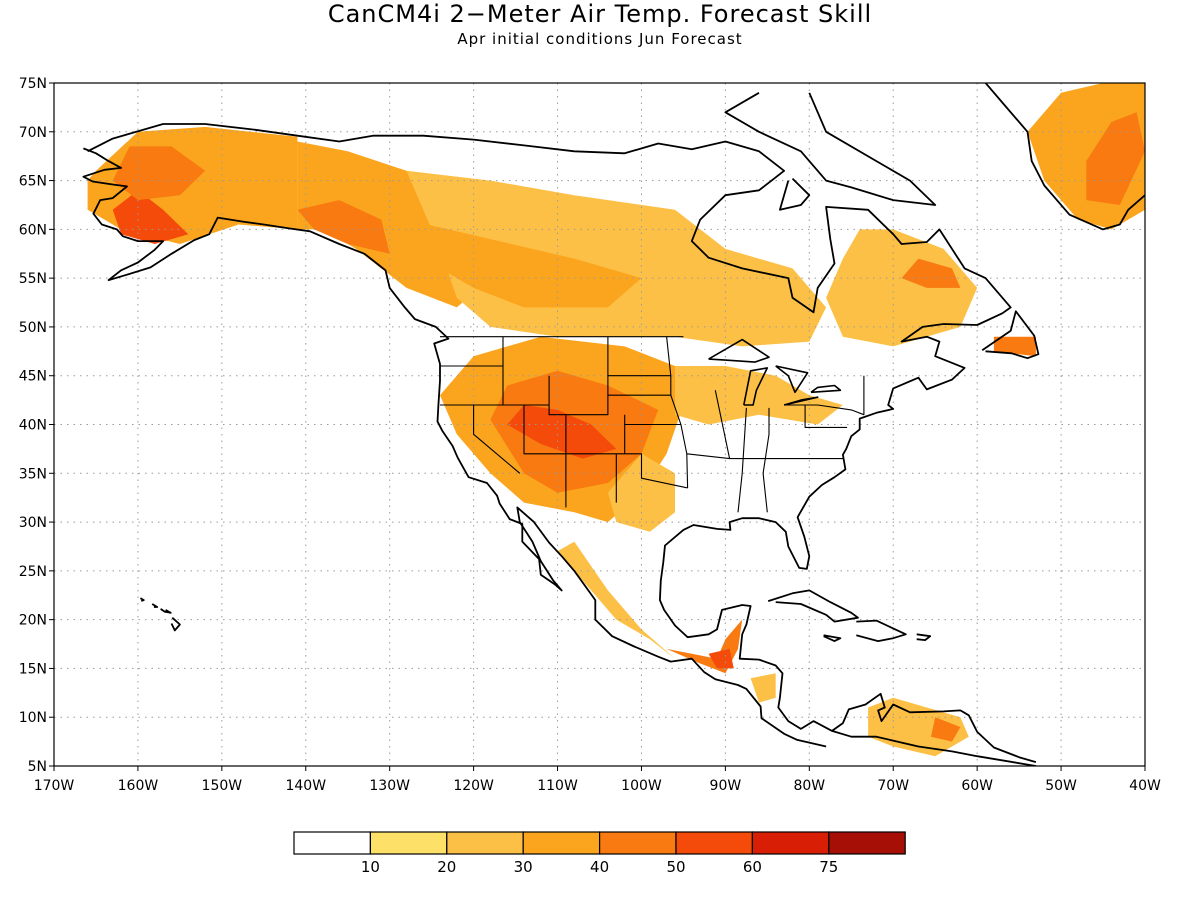 The height and width of the screenshot is (900, 1200). I want to click on lon-tick-label: 140W, so click(305, 786).